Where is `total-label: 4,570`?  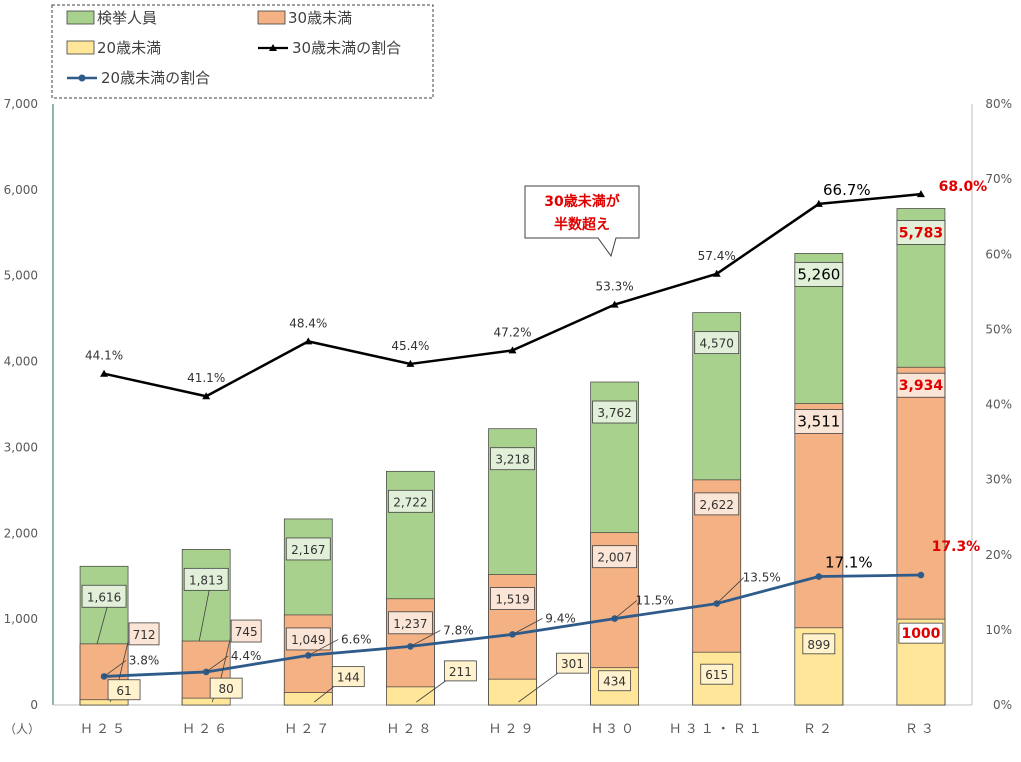
total-label: 4,570 is located at coordinates (717, 344).